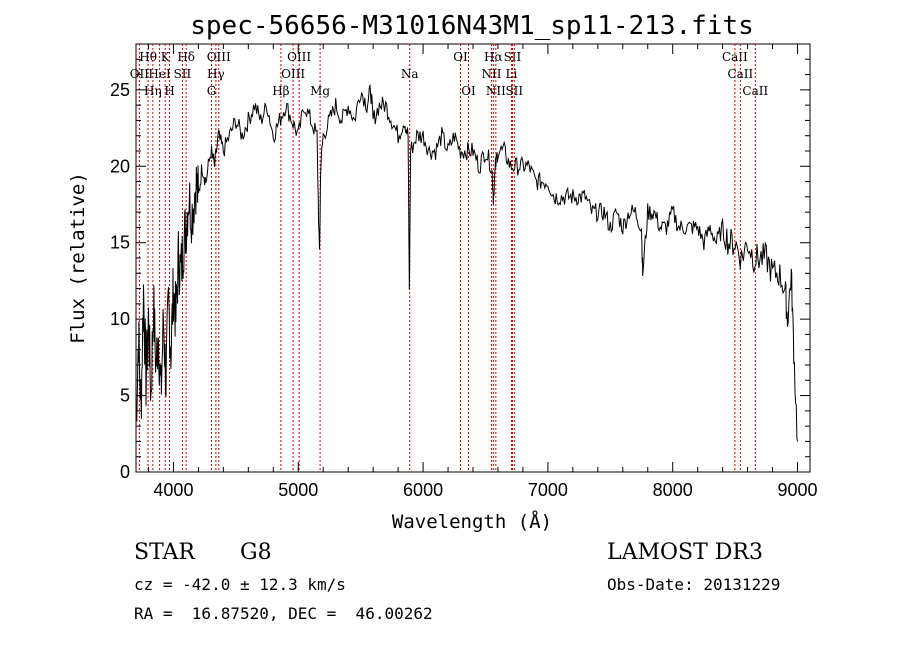 This screenshot has width=900, height=649. Describe the element at coordinates (256, 552) in the screenshot. I see `object-subclass: G8` at that location.